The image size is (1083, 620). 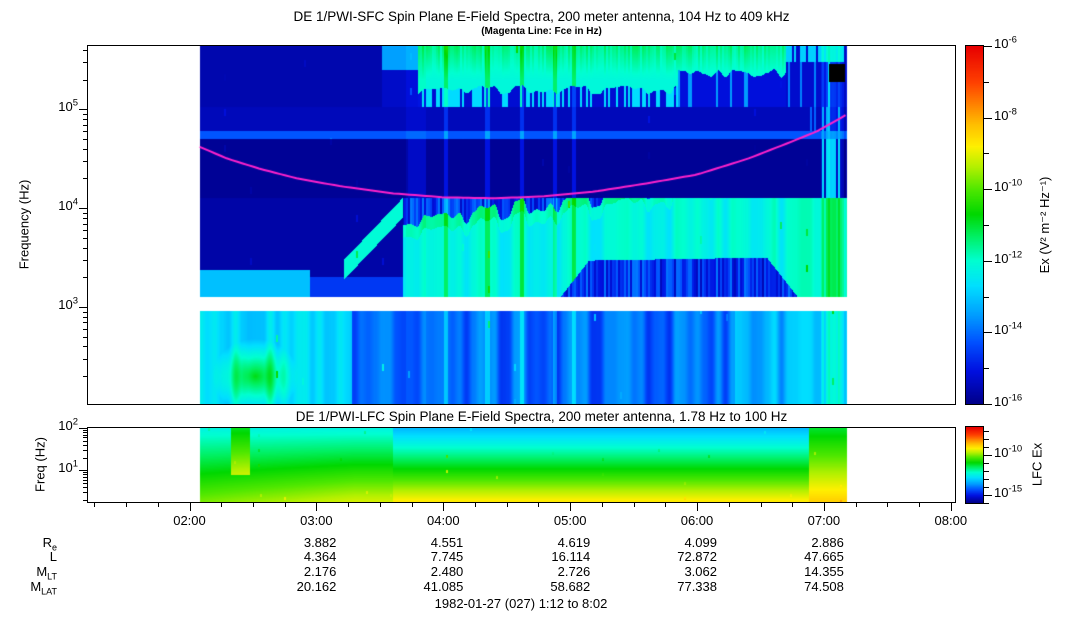 I want to click on sfc-colorbar, so click(x=974, y=225).